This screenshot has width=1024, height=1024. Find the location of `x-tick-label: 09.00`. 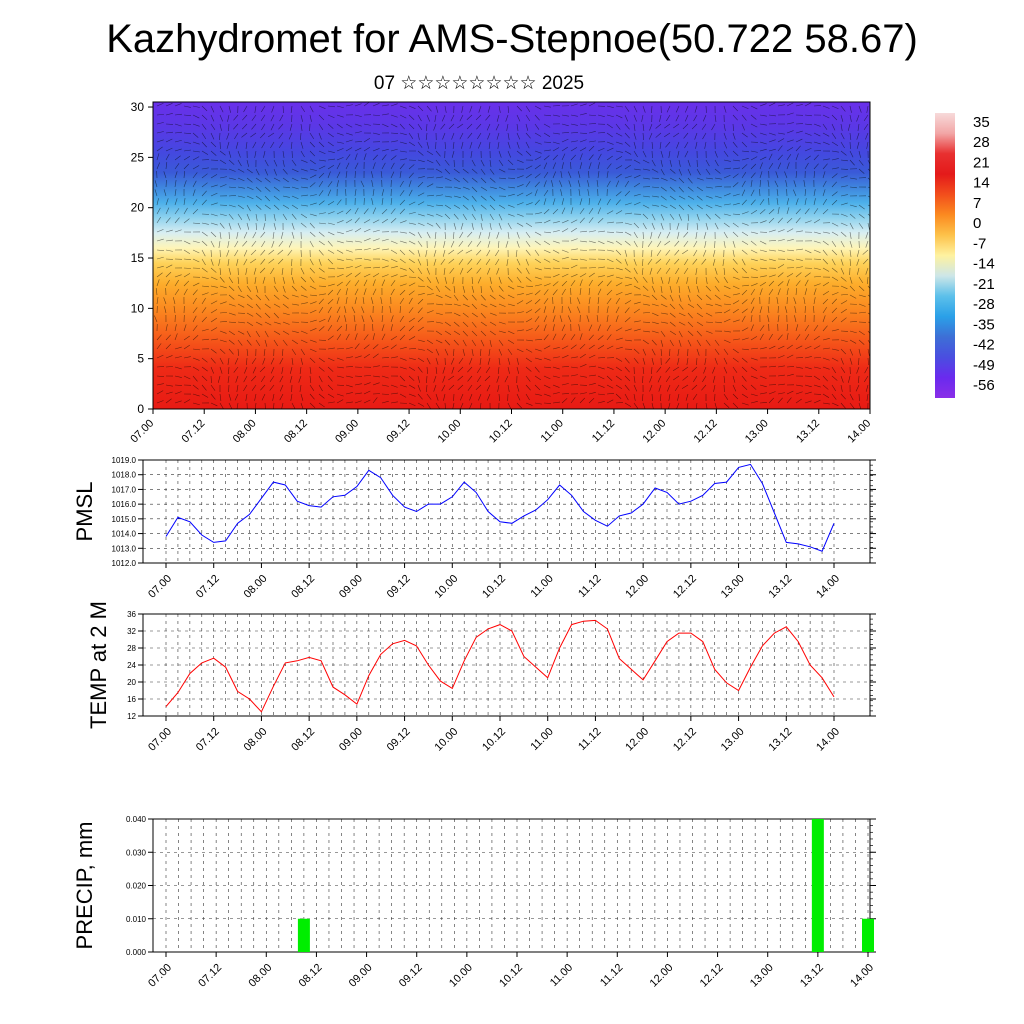

x-tick-label: 09.00 is located at coordinates (351, 587).